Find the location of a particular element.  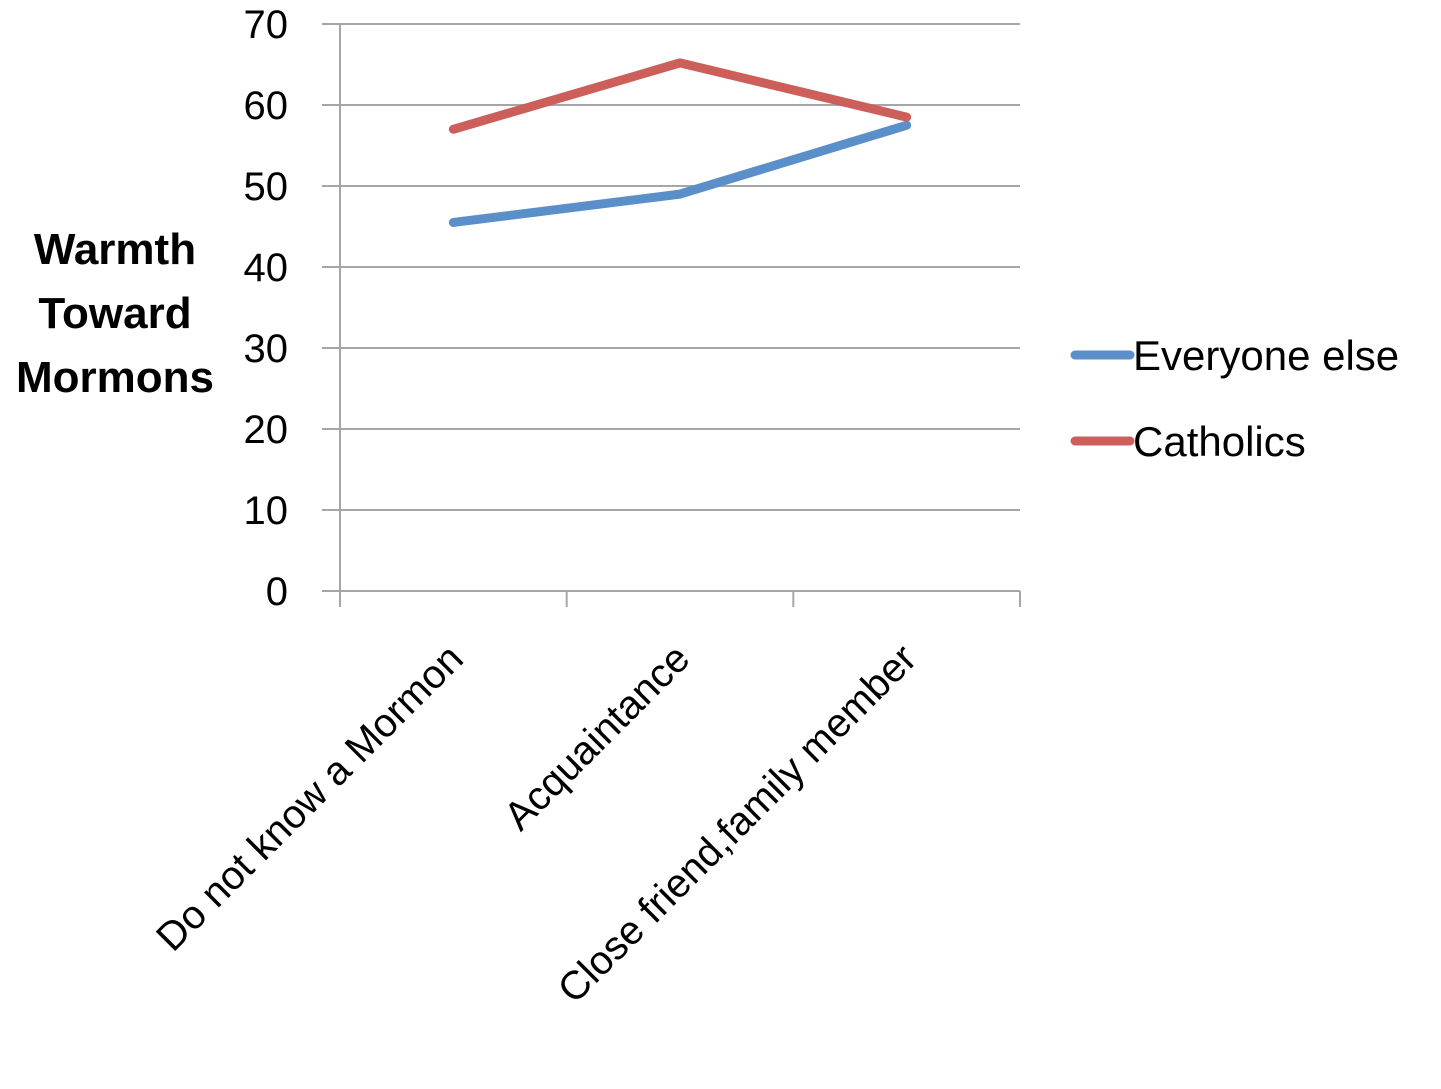

y-tick-label-60: 60 is located at coordinates (266, 106).